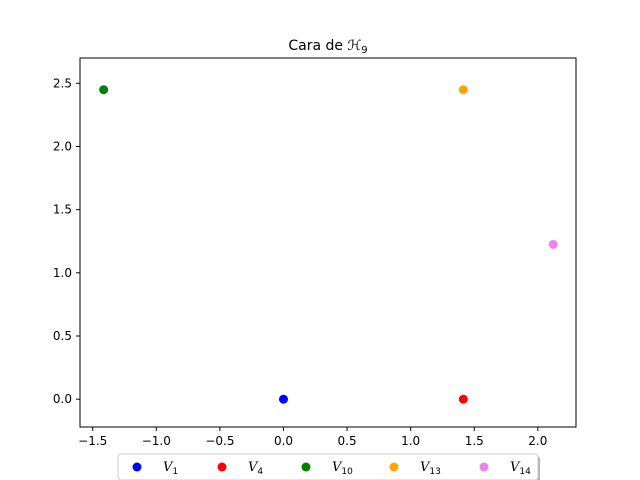  Describe the element at coordinates (222, 467) in the screenshot. I see `legend-marker-v4` at that location.